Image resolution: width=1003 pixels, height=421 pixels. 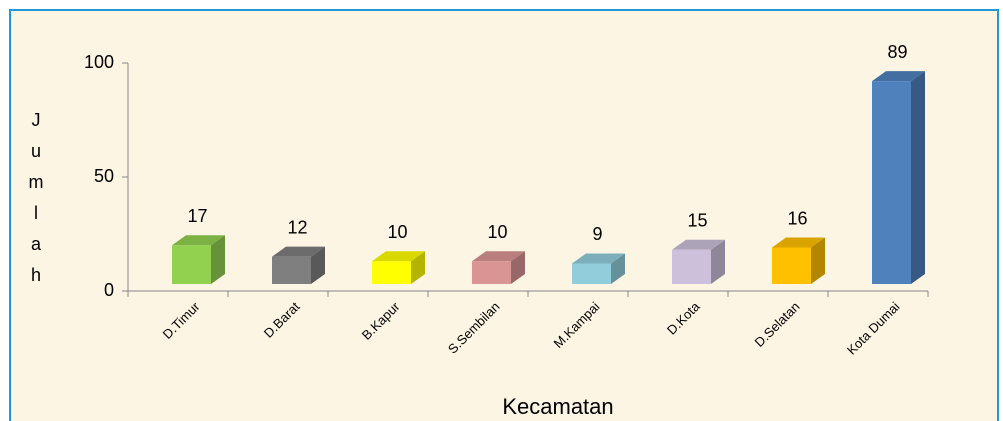 I want to click on data-label: 9, so click(x=597, y=234).